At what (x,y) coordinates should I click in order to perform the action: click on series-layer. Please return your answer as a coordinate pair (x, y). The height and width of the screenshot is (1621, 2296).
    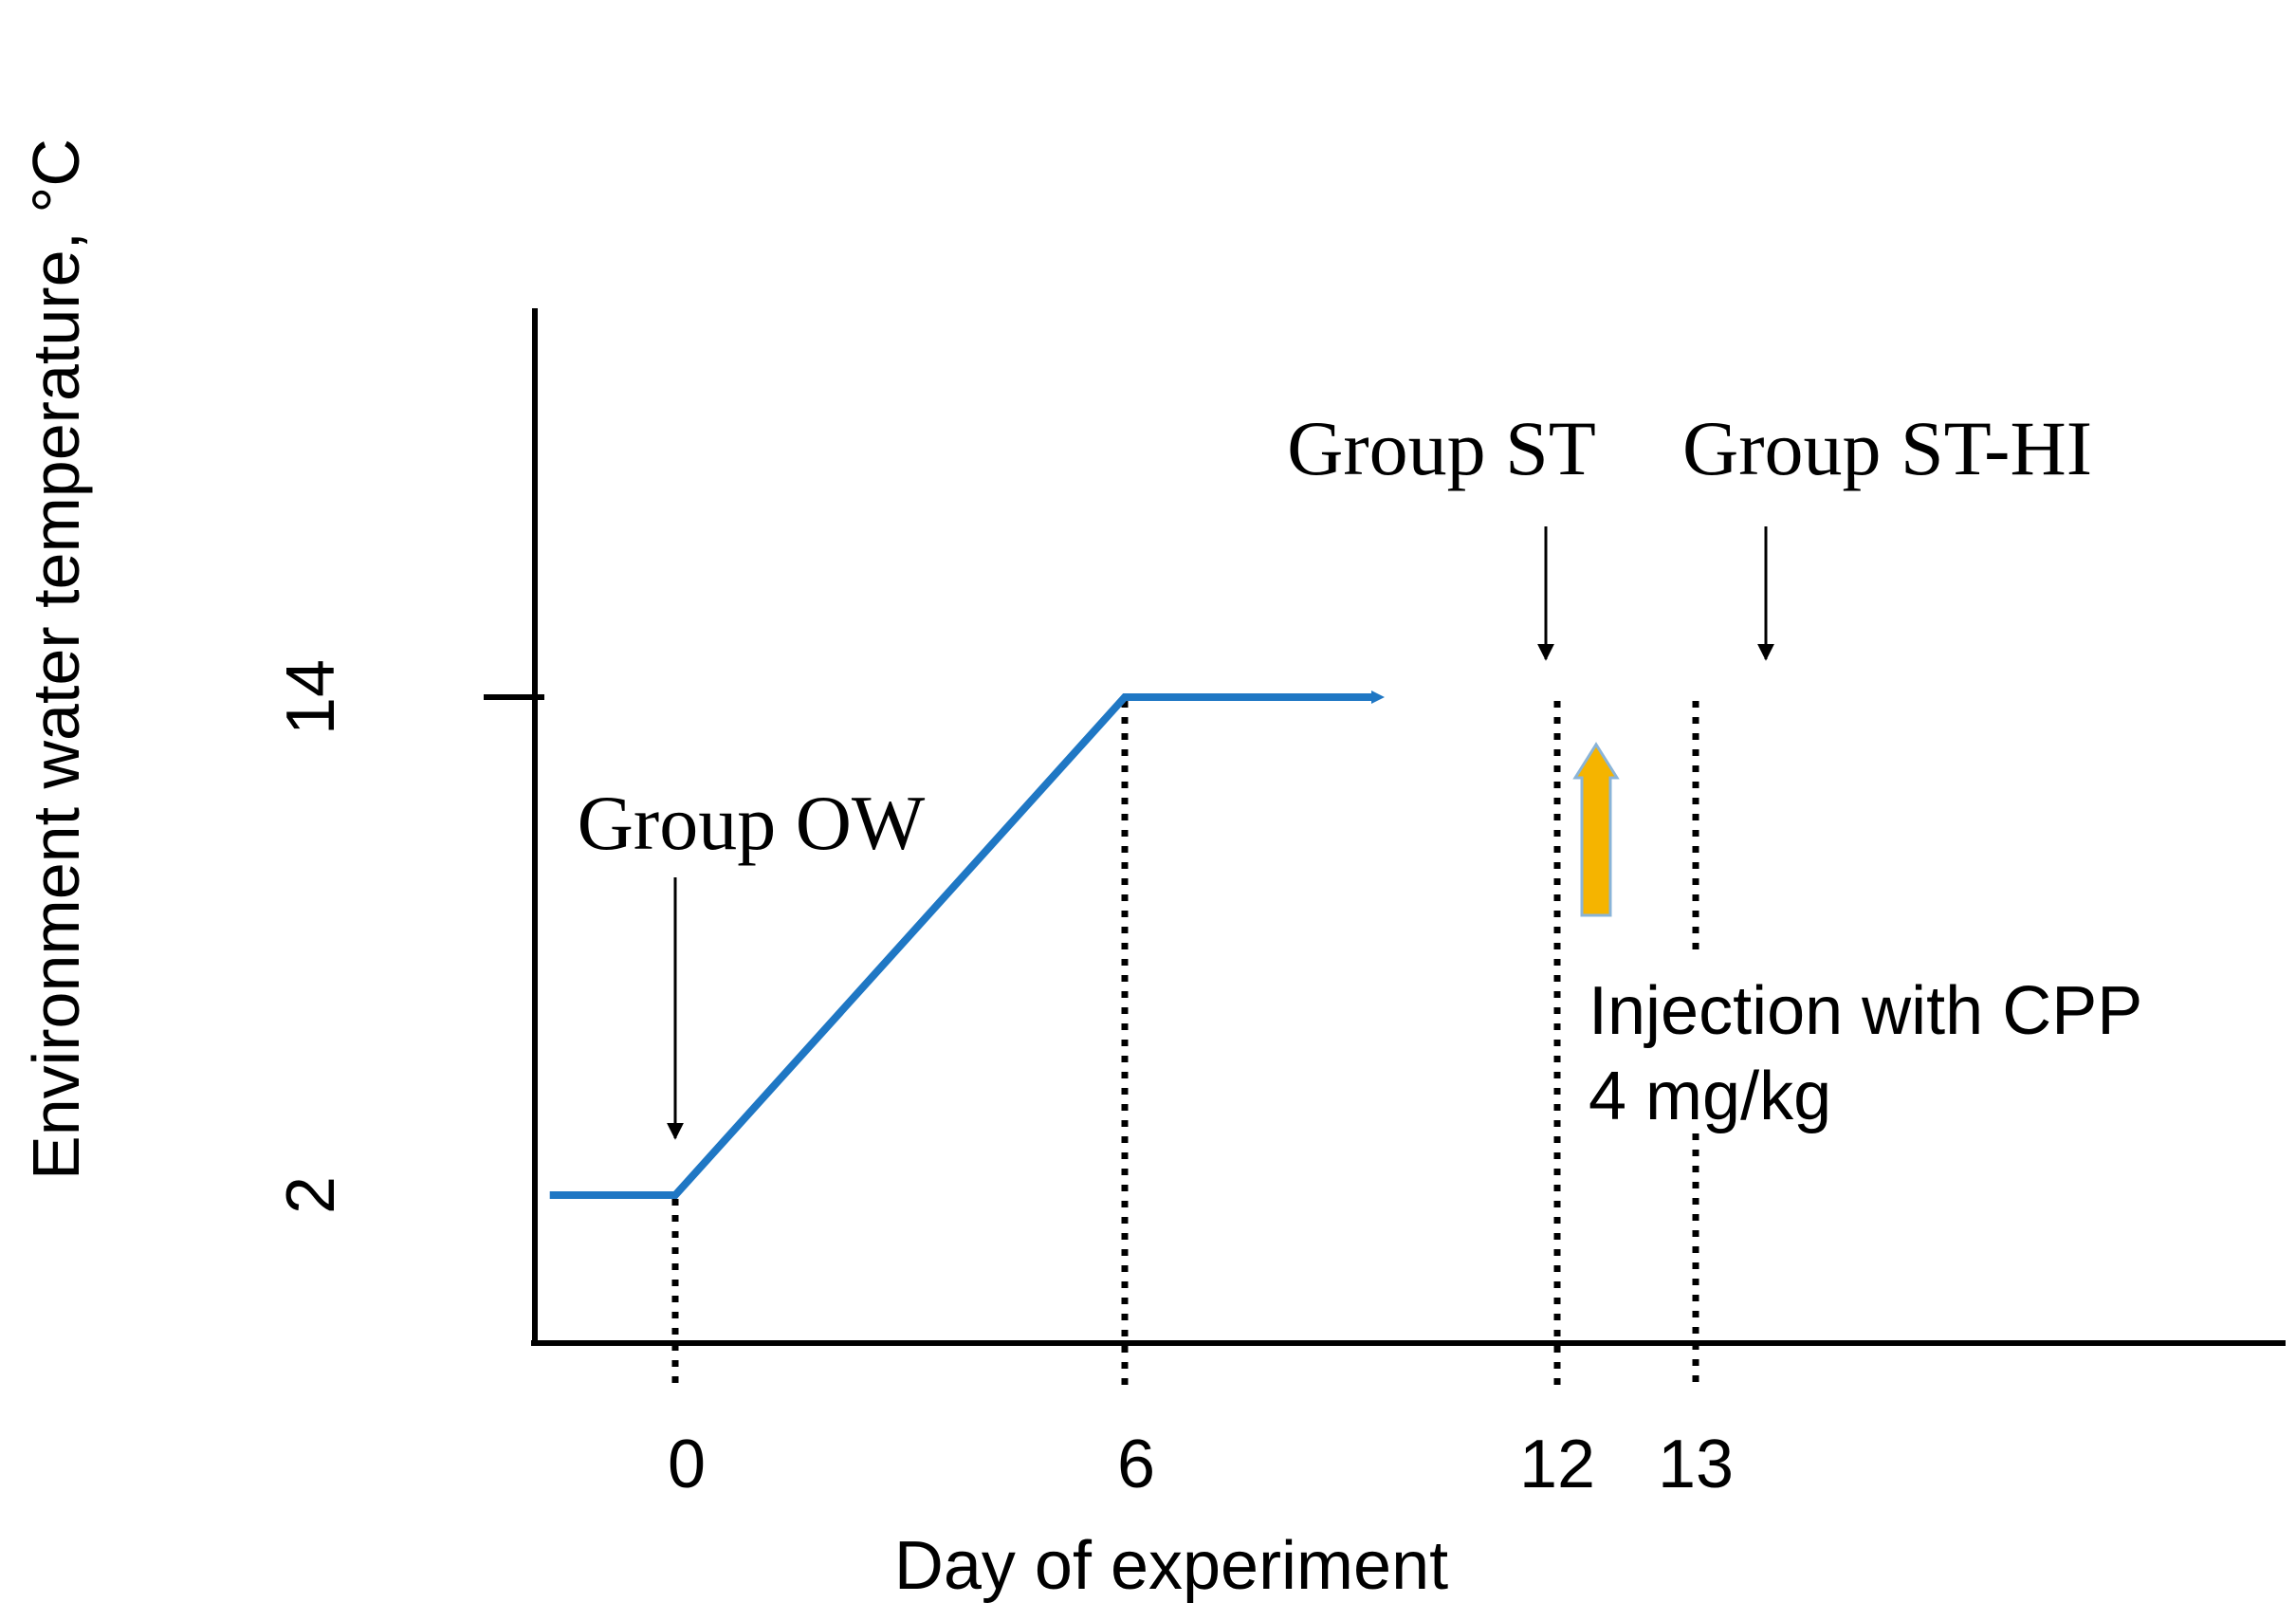
    Looking at the image, I should click on (967, 945).